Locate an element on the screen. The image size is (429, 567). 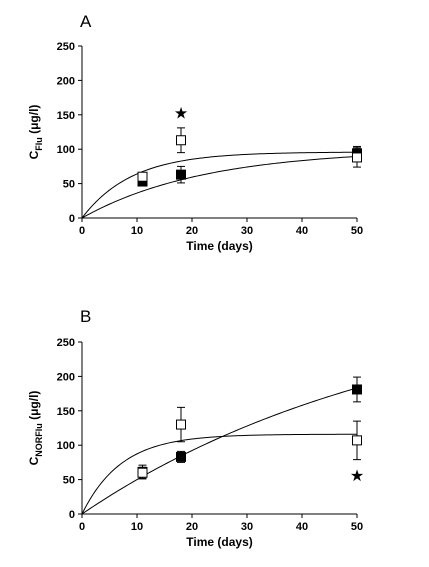
y-axis-label: CNORFlu (μg/l) is located at coordinates (35, 428).